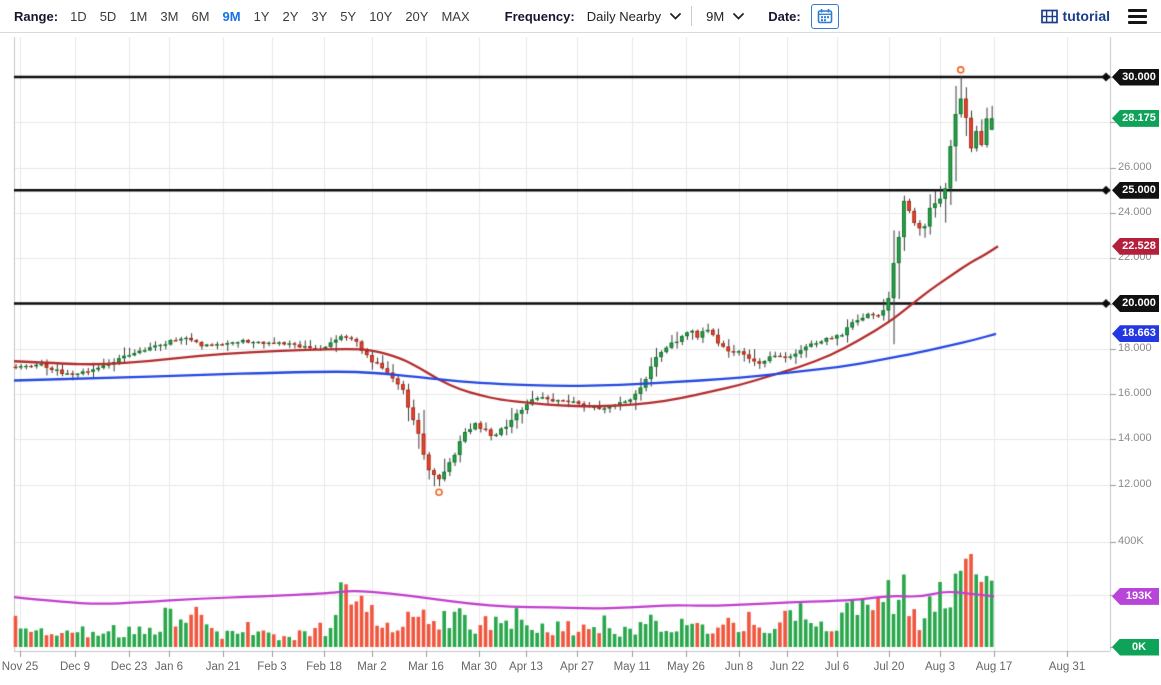  Describe the element at coordinates (1067, 667) in the screenshot. I see `date-label: Aug 31` at that location.